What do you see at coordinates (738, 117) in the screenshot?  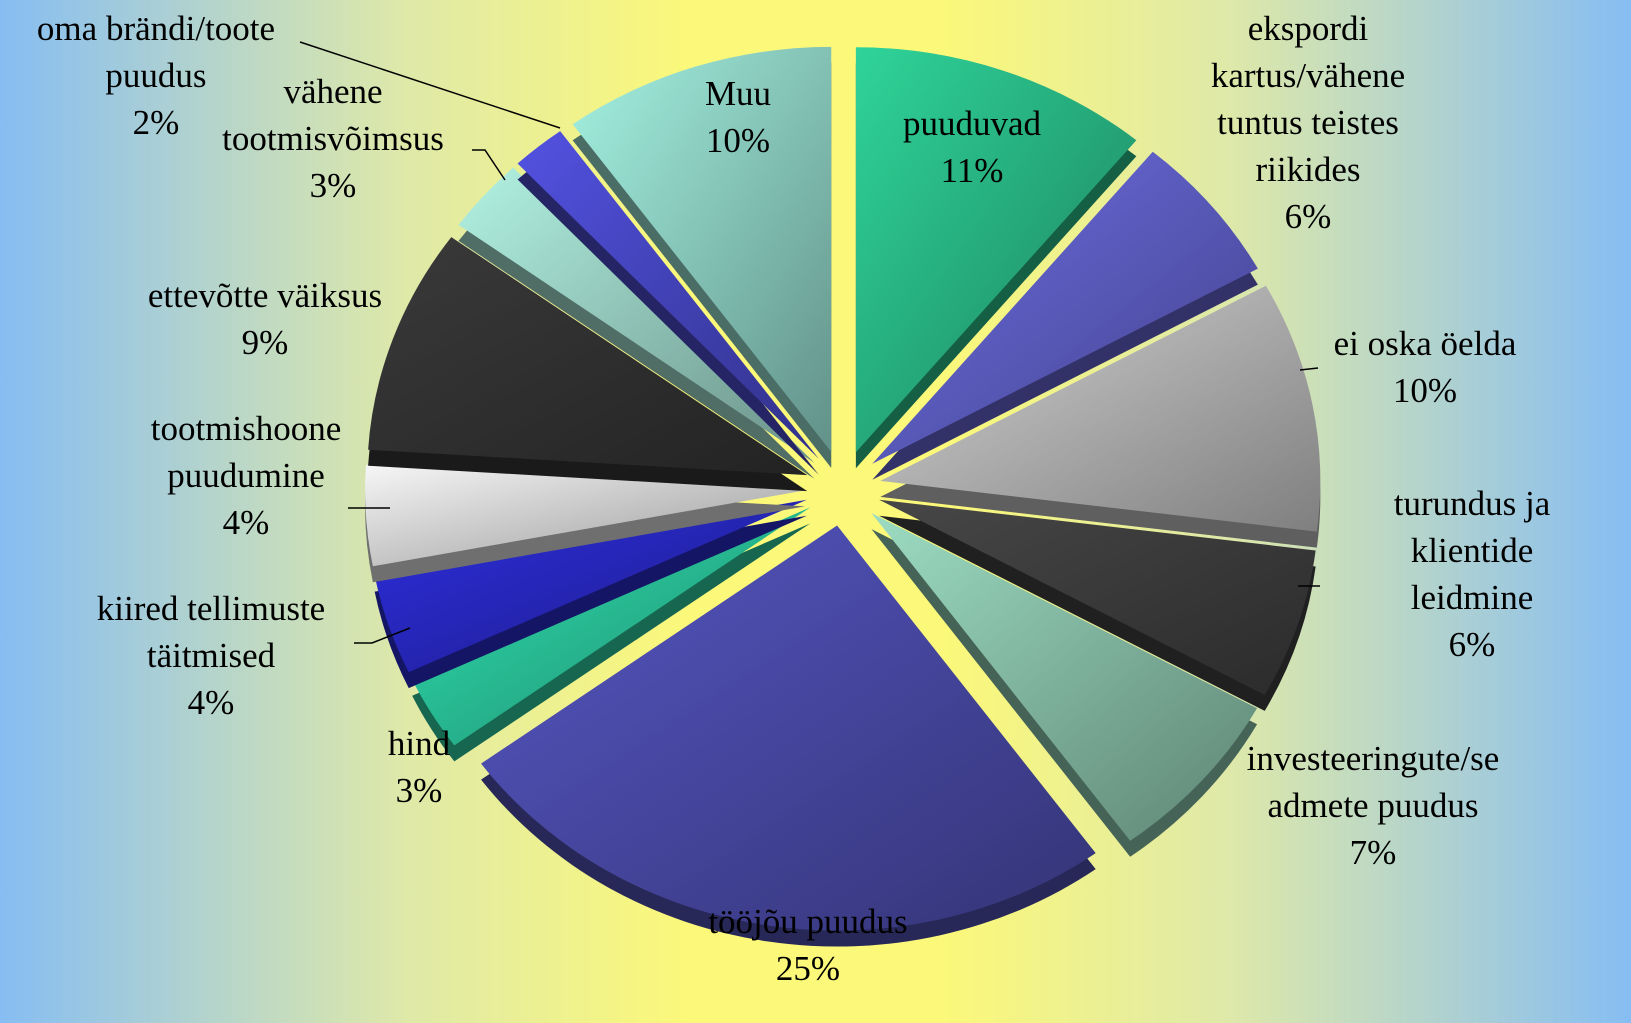 I see `data-label: Muu 10%` at bounding box center [738, 117].